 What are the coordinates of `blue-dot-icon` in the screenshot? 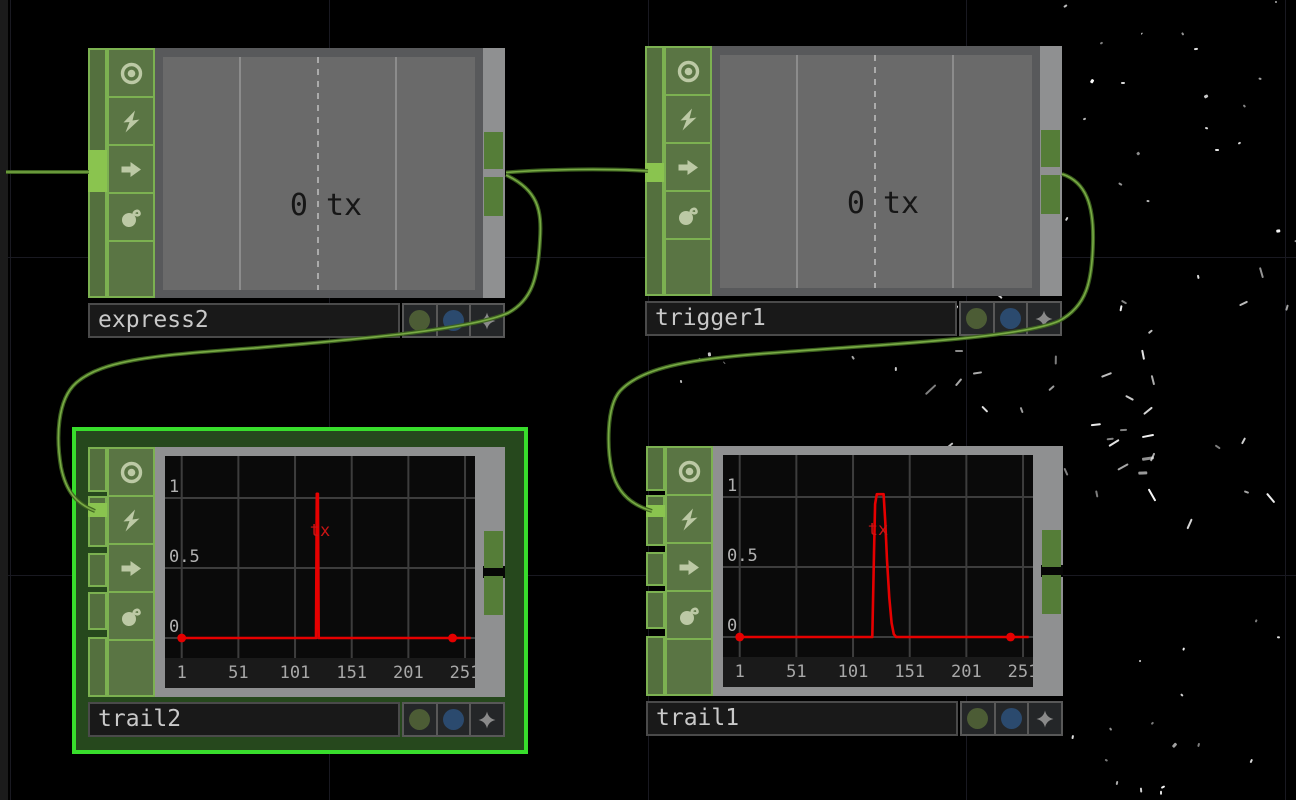 It's located at (453, 719).